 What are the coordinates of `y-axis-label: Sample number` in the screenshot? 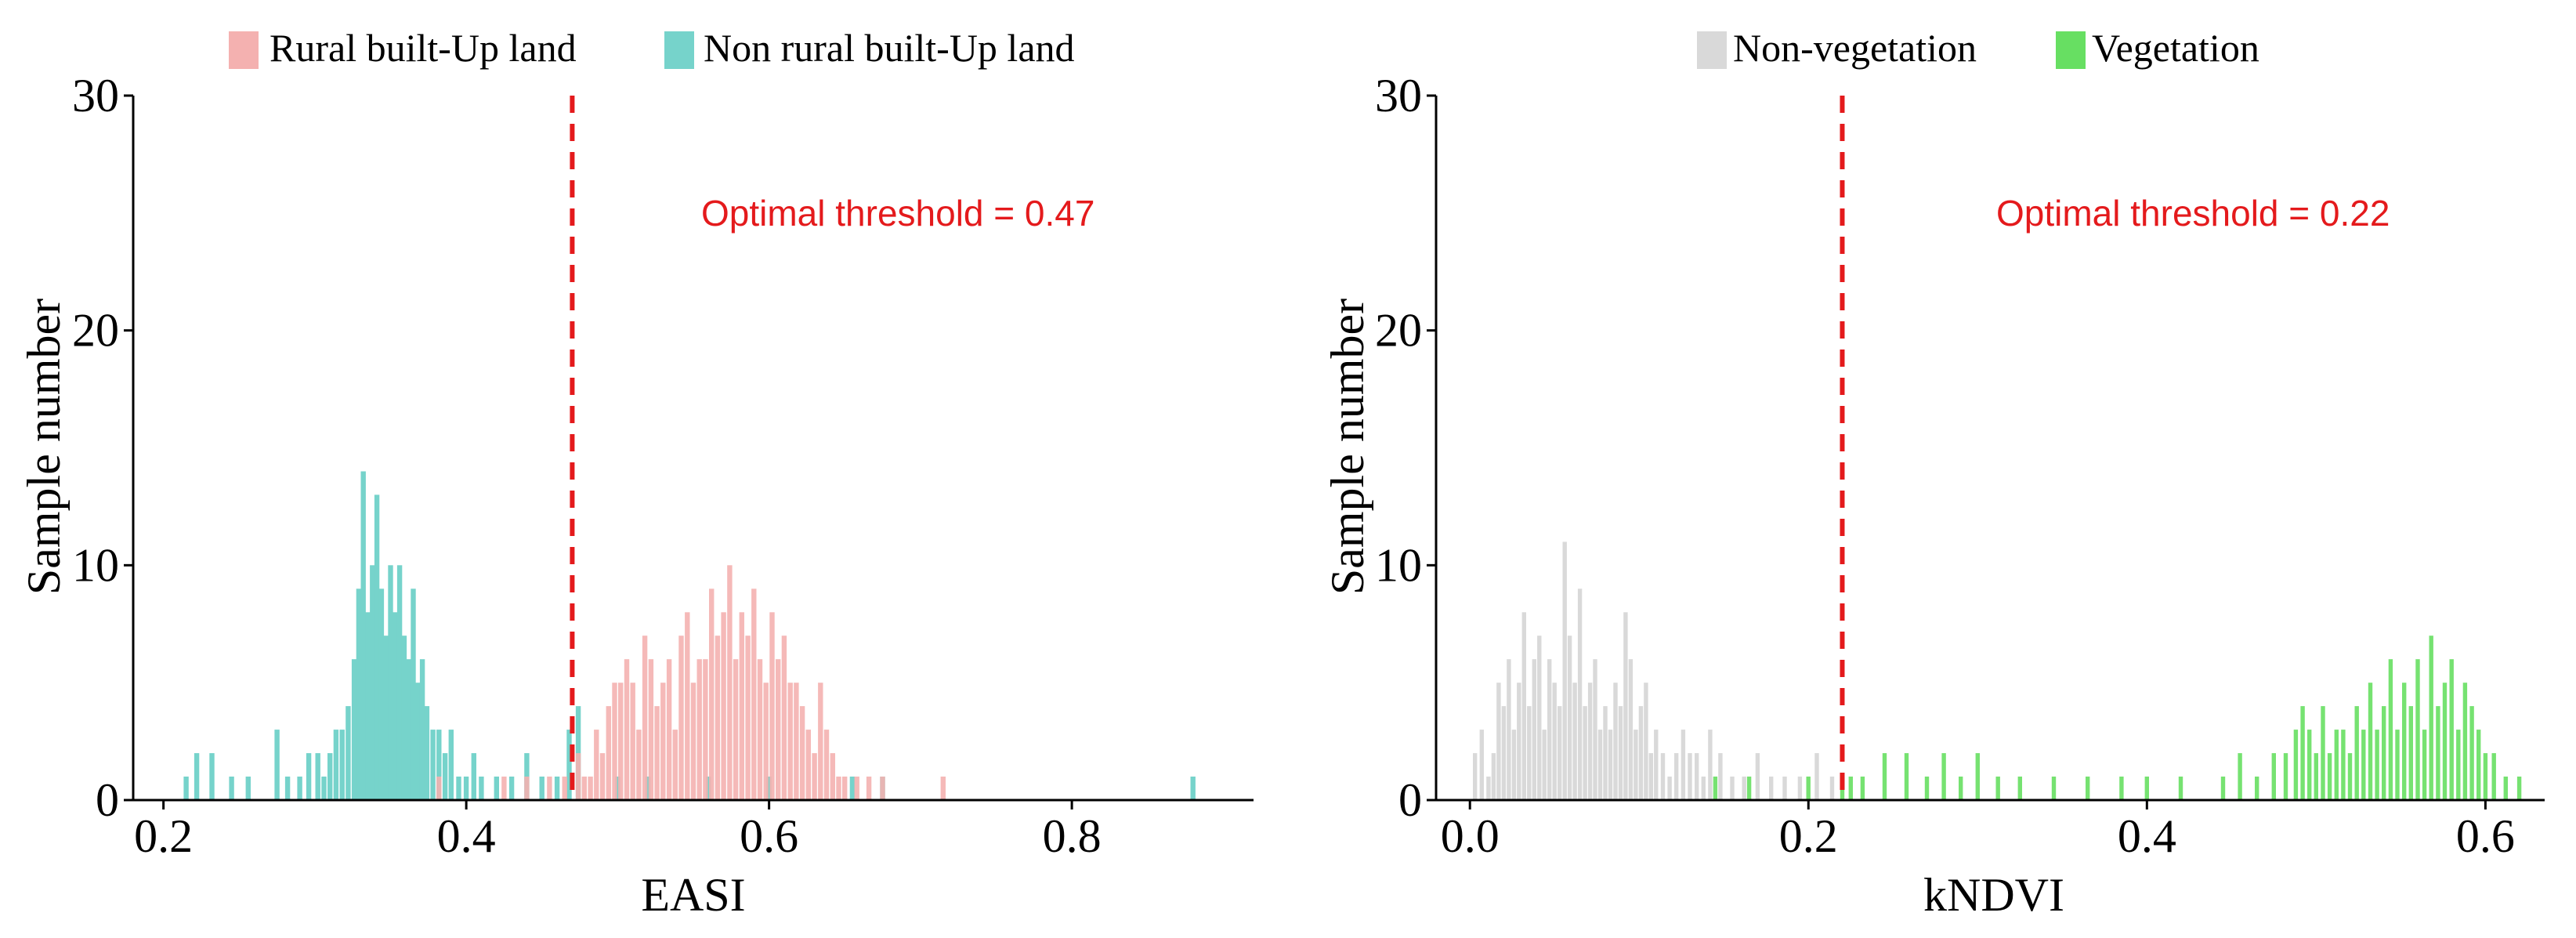 It's located at (1347, 447).